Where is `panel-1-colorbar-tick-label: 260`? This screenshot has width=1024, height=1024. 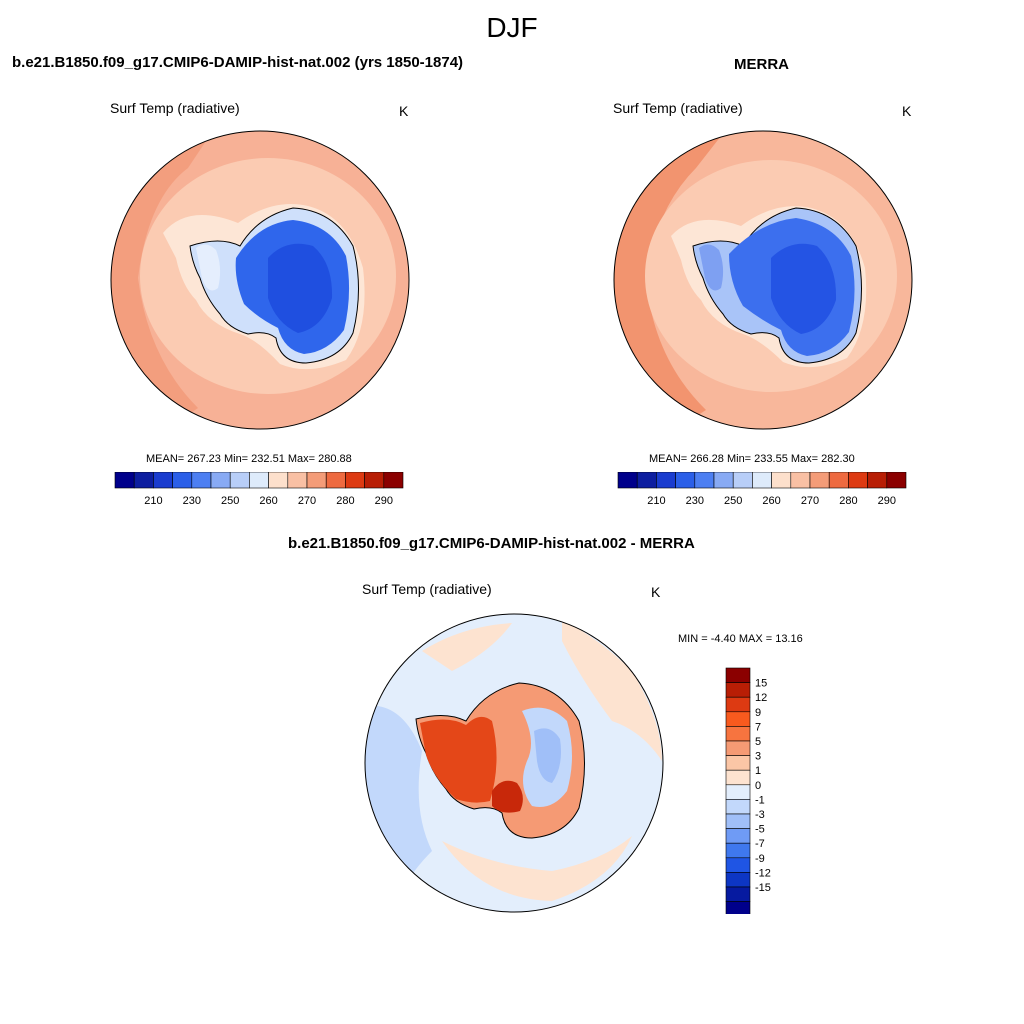 panel-1-colorbar-tick-label: 260 is located at coordinates (268, 501).